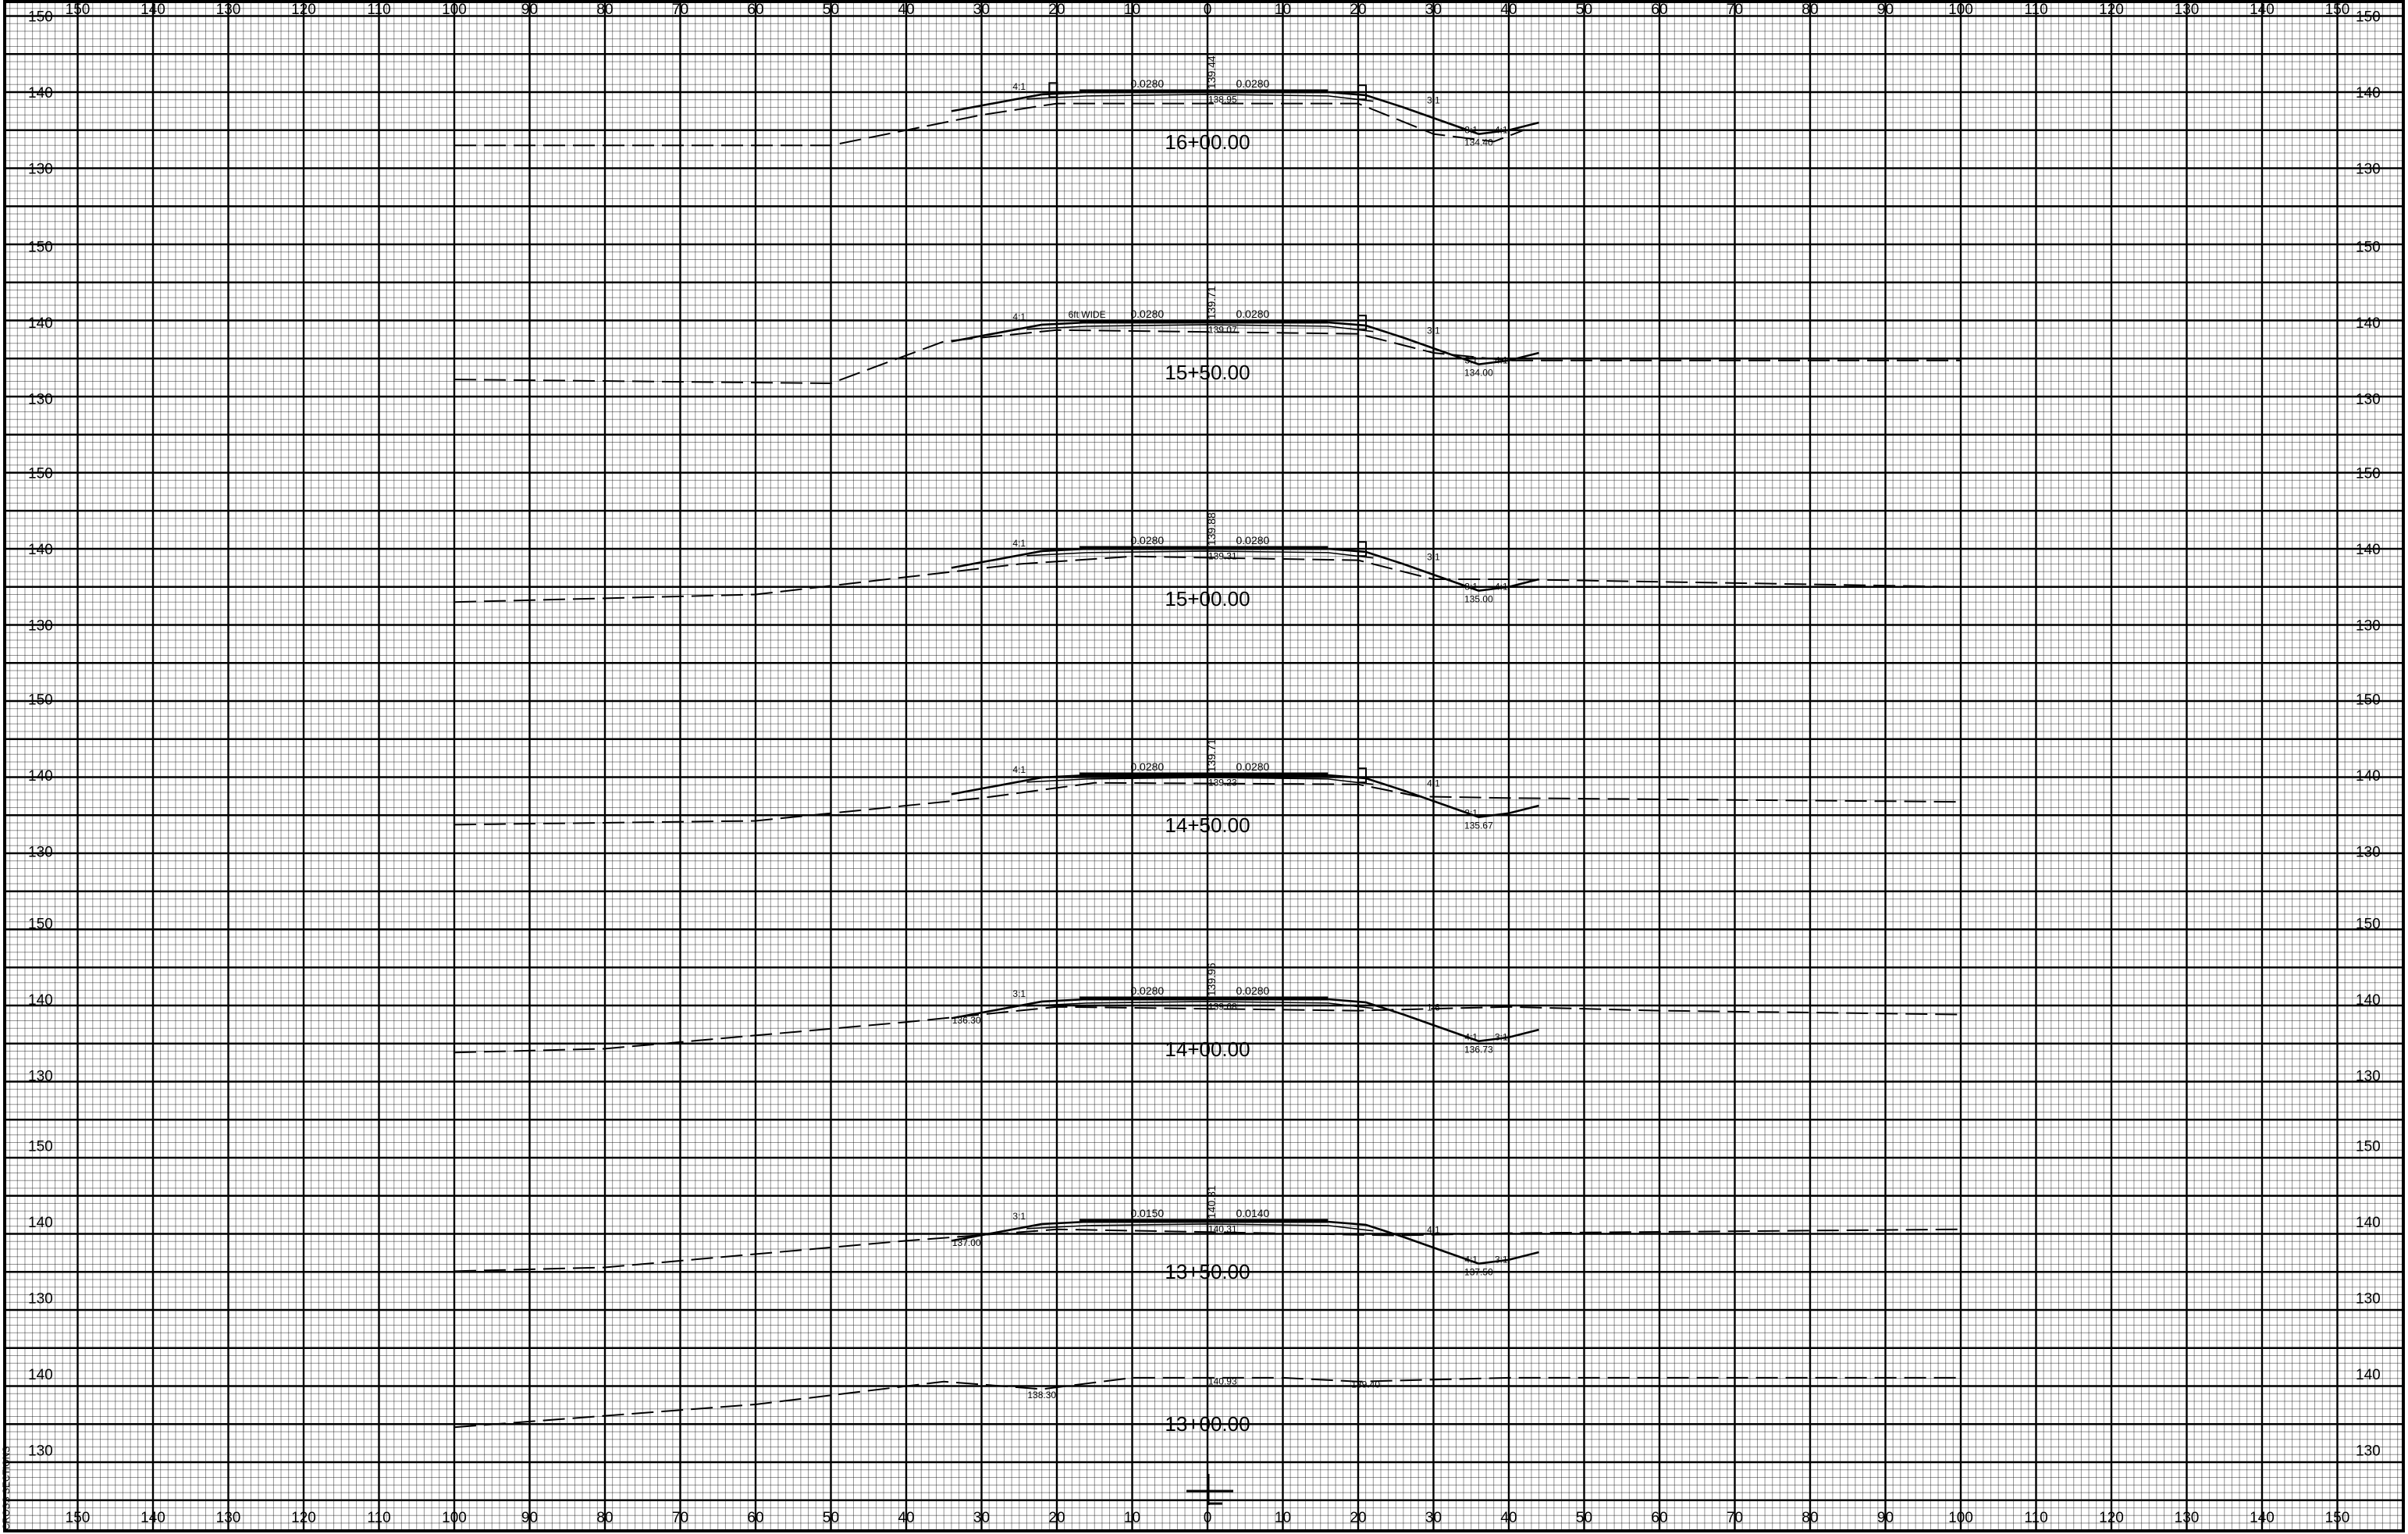 The height and width of the screenshot is (1534, 2408). What do you see at coordinates (1283, 1518) in the screenshot?
I see `x-axis-label-bottom: 10` at bounding box center [1283, 1518].